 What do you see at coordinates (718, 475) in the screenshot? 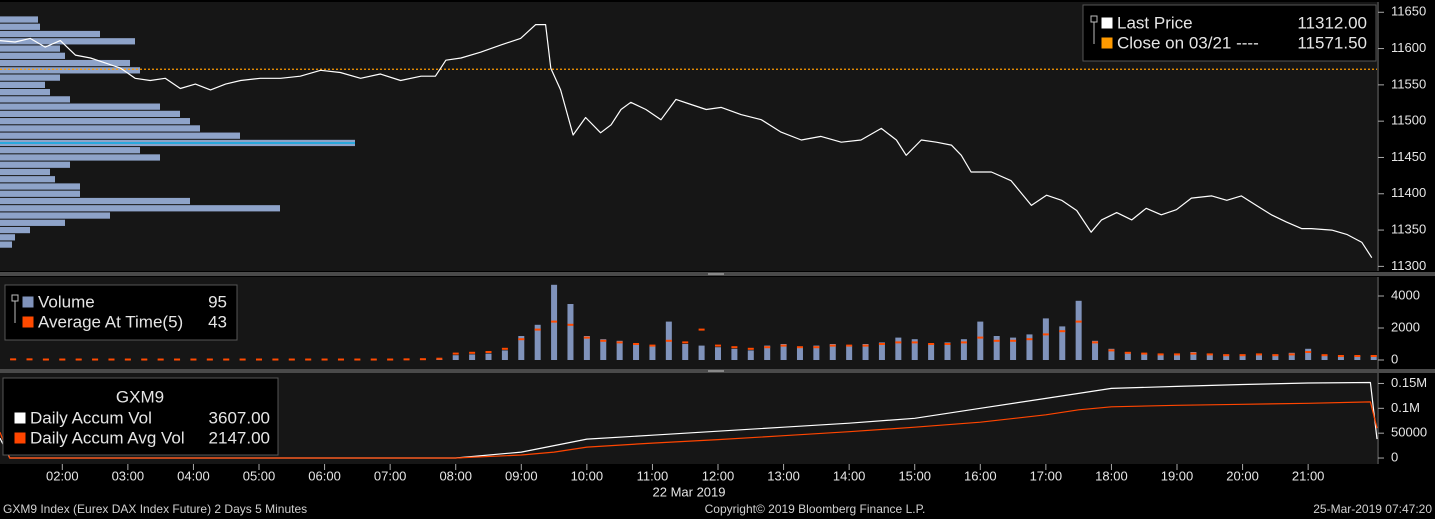
I see `x-tick-label: 12:00` at bounding box center [718, 475].